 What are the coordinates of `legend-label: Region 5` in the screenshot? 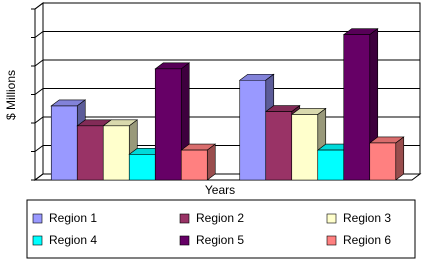 It's located at (220, 240).